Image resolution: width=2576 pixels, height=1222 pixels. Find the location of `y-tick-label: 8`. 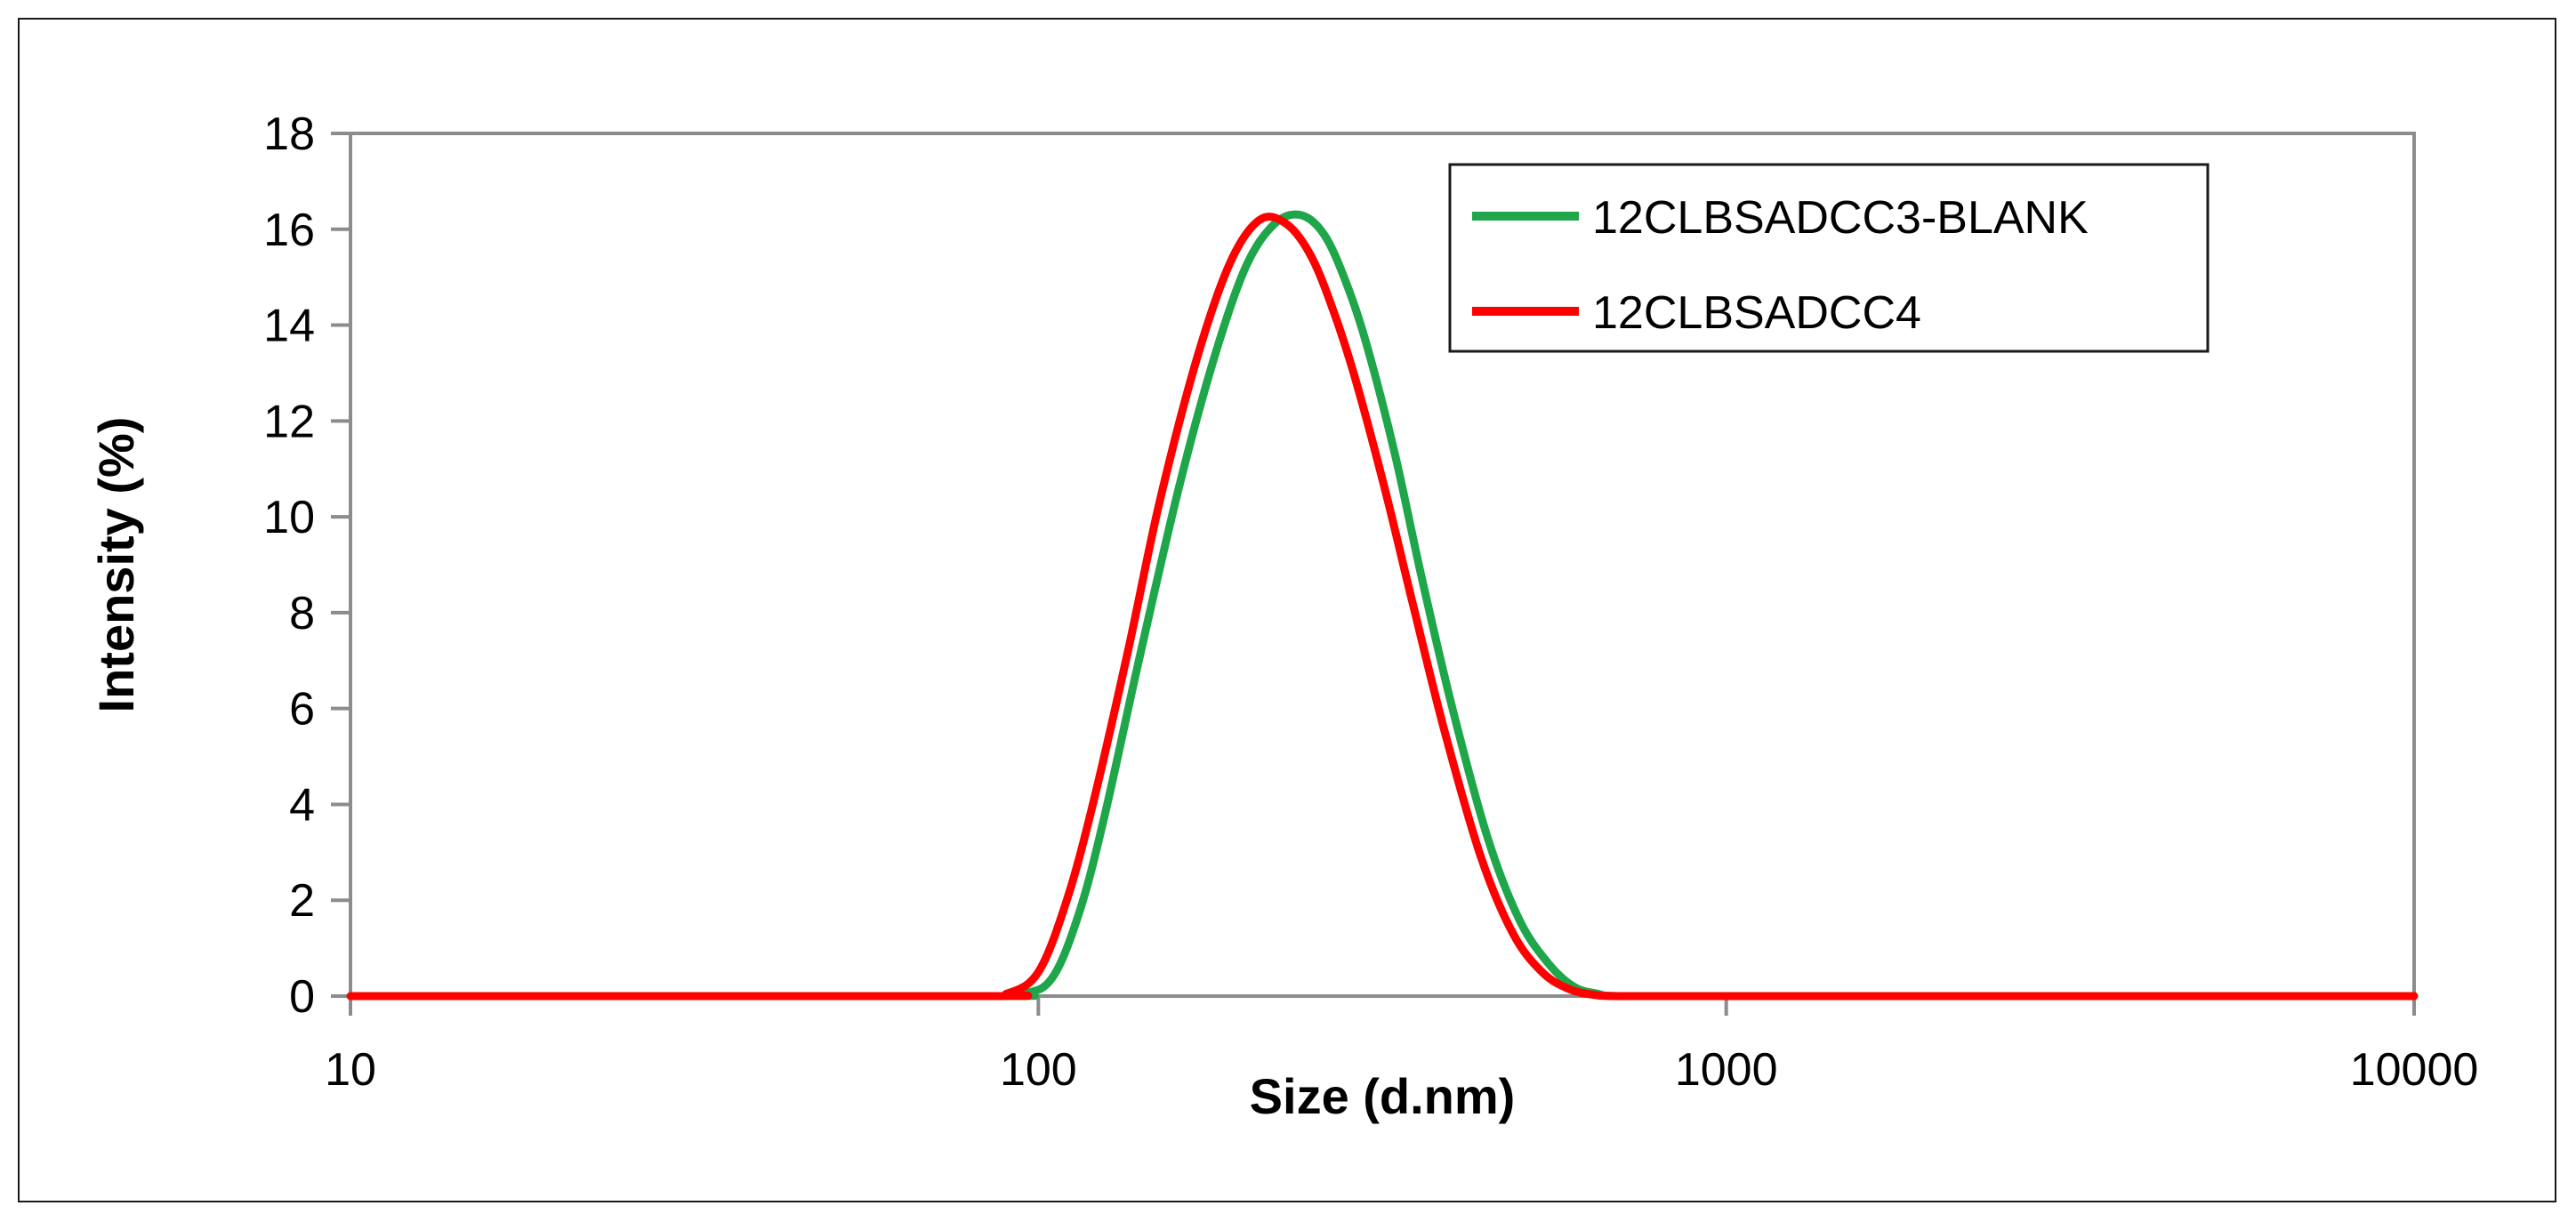

y-tick-label: 8 is located at coordinates (302, 613).